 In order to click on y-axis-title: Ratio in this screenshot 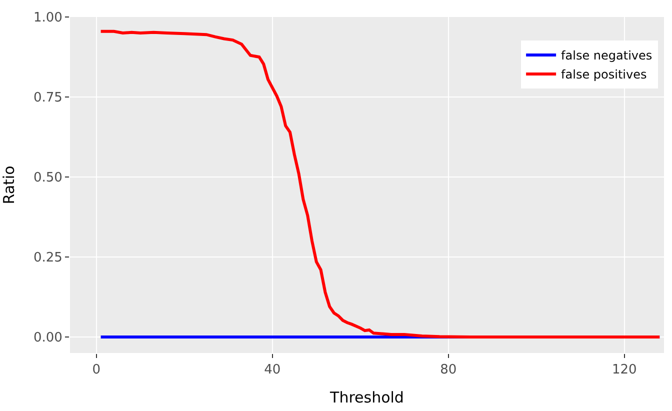, I will do `click(9, 185)`.